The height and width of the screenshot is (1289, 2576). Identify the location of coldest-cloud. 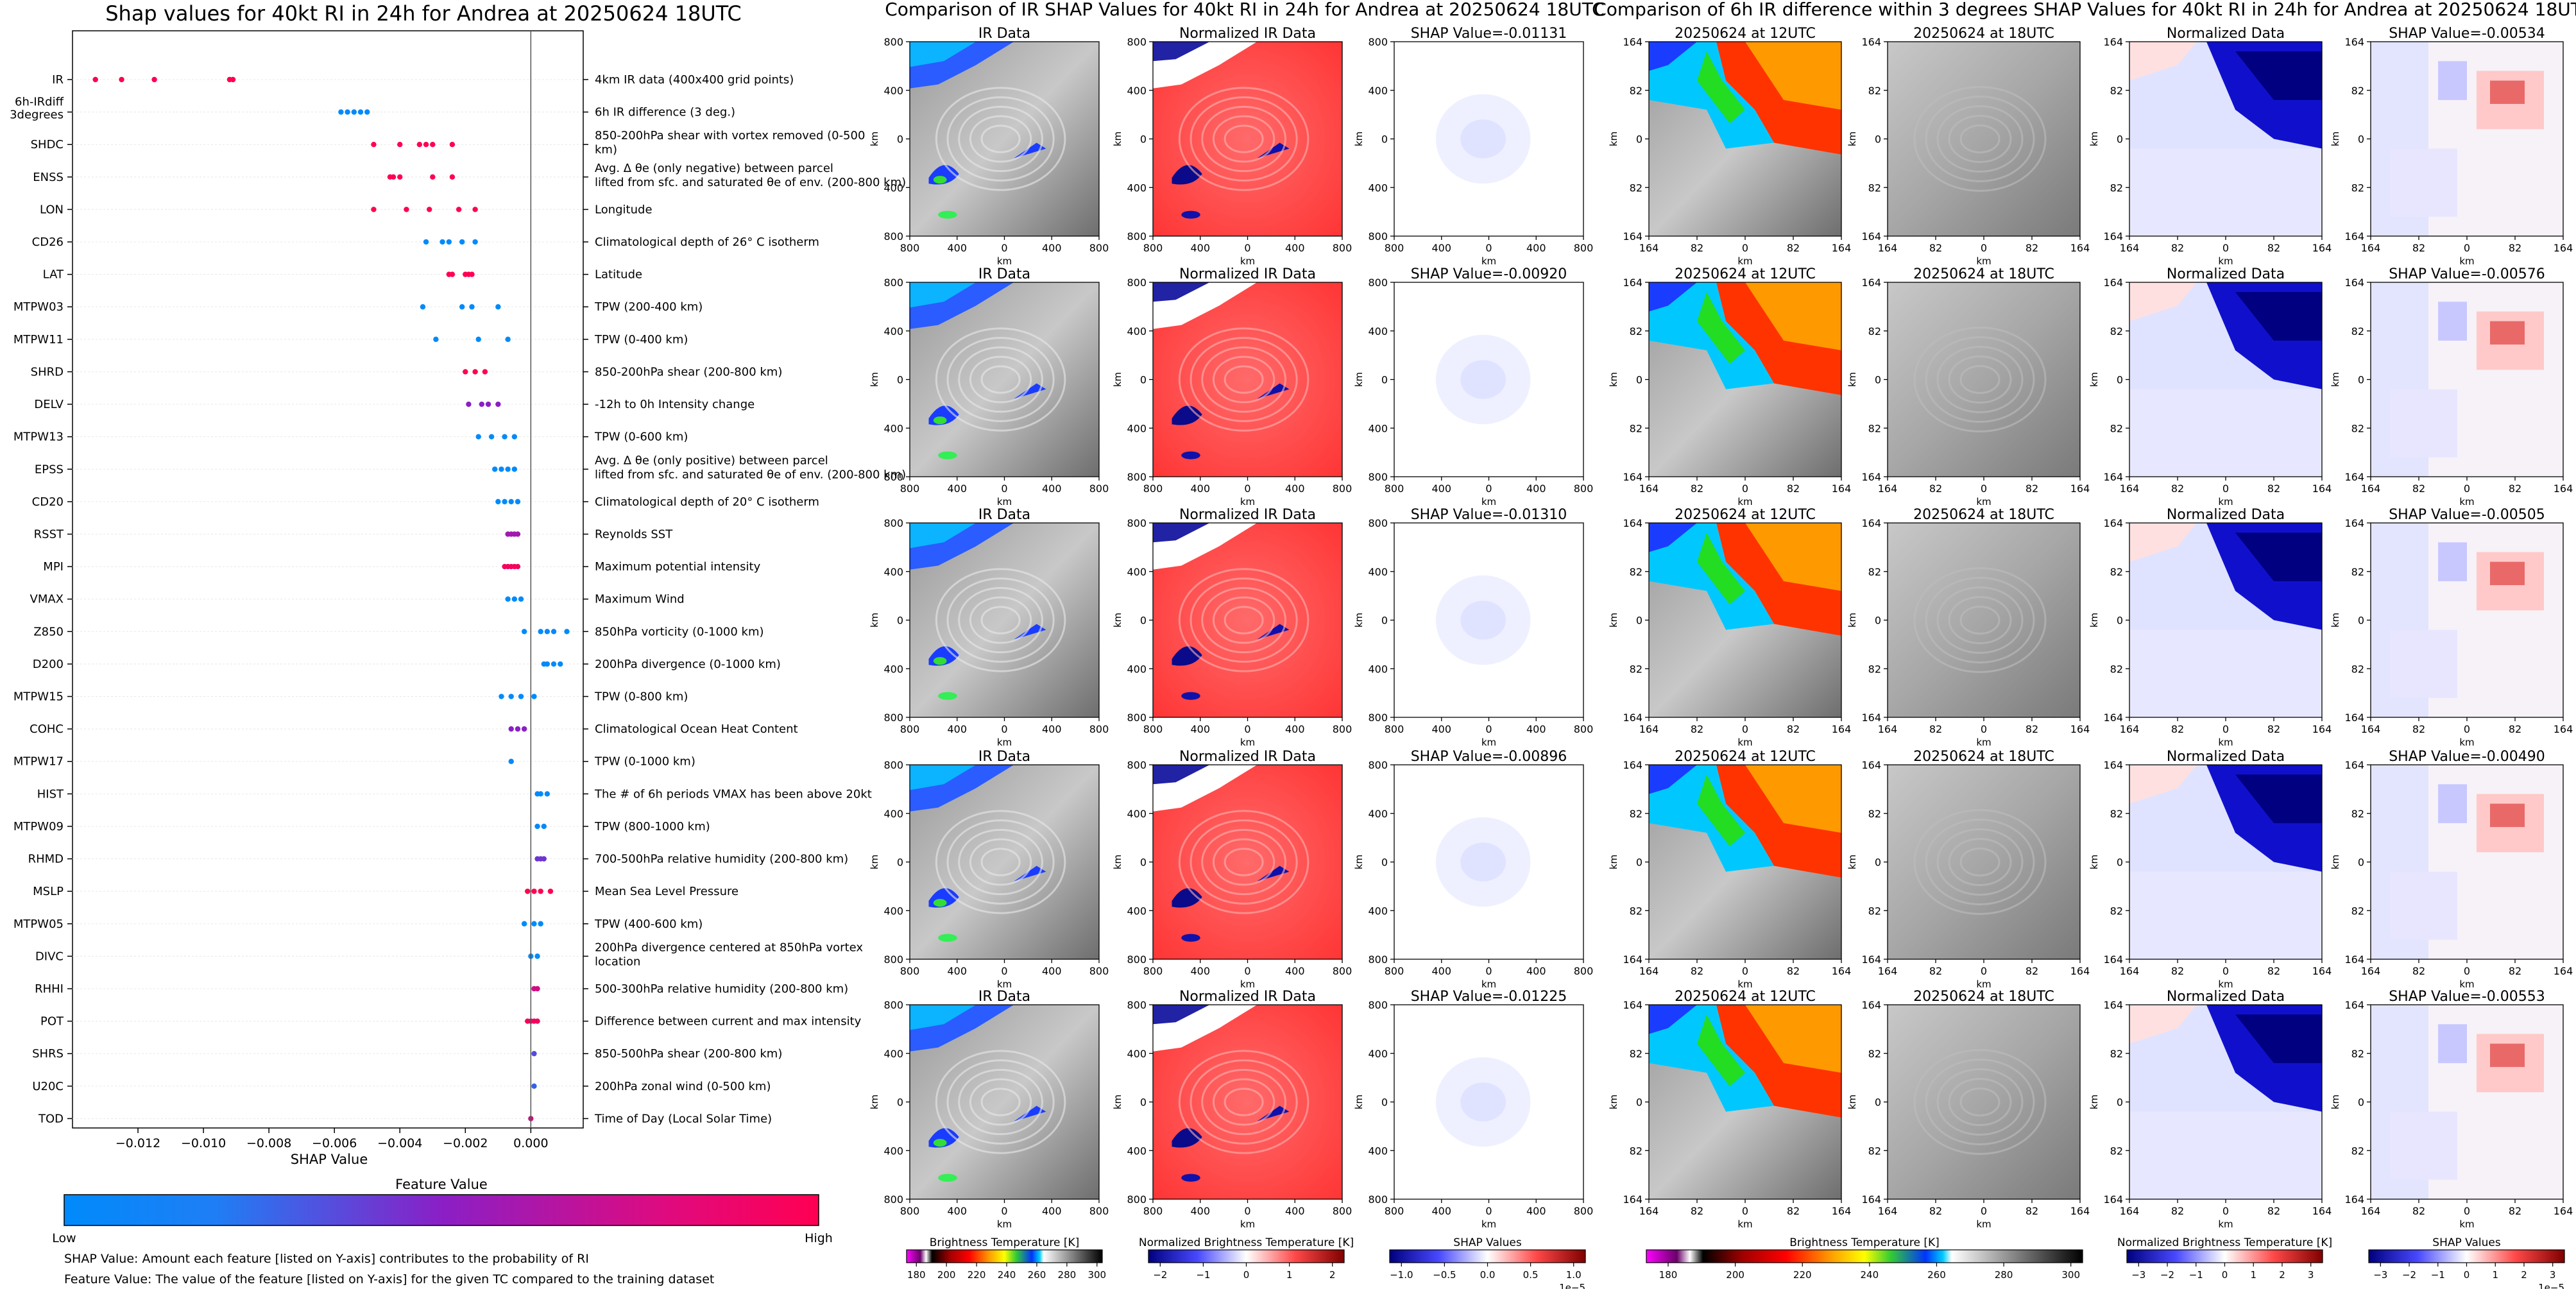
(1673, 297).